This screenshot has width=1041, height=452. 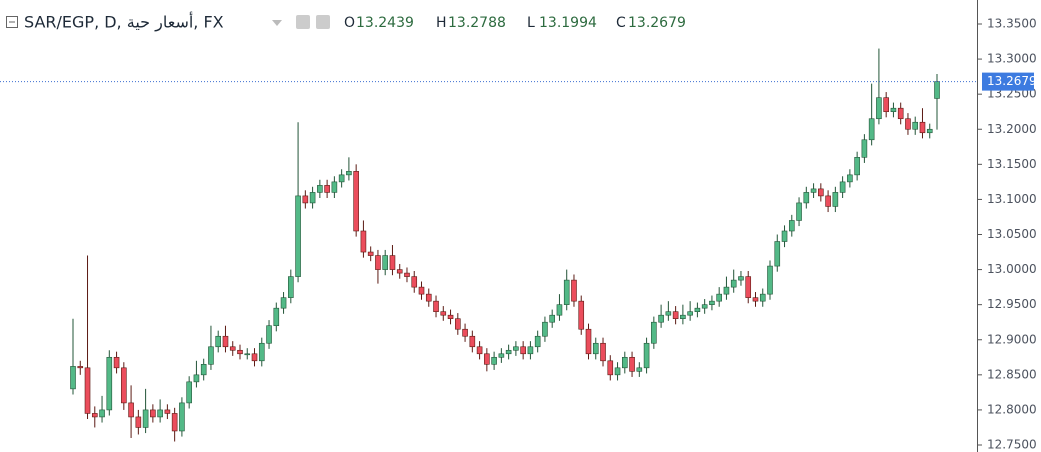 What do you see at coordinates (1012, 339) in the screenshot?
I see `y-tick-label: 12.9000` at bounding box center [1012, 339].